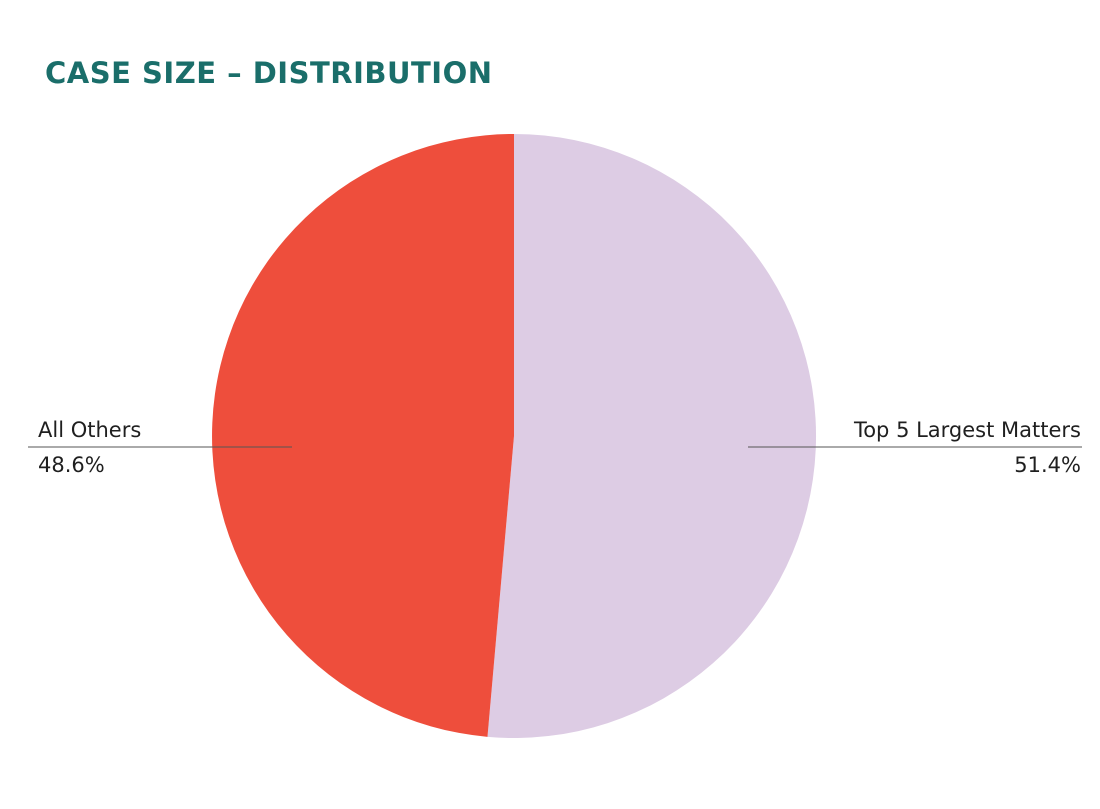  What do you see at coordinates (89, 430) in the screenshot?
I see `slice-label-all-others: All Others` at bounding box center [89, 430].